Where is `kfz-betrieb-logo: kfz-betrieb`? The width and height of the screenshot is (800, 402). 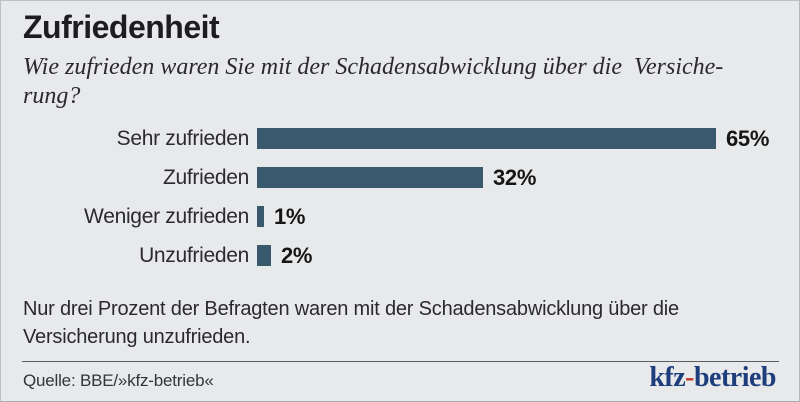 kfz-betrieb-logo: kfz-betrieb is located at coordinates (712, 378).